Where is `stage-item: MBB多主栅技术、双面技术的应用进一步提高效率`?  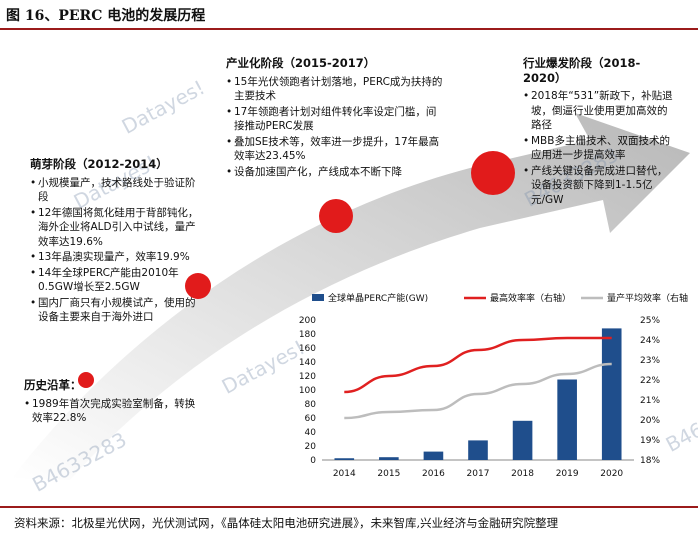
stage-item: MBB多主栅技术、双面技术的应用进一步提高效率 is located at coordinates (598, 148).